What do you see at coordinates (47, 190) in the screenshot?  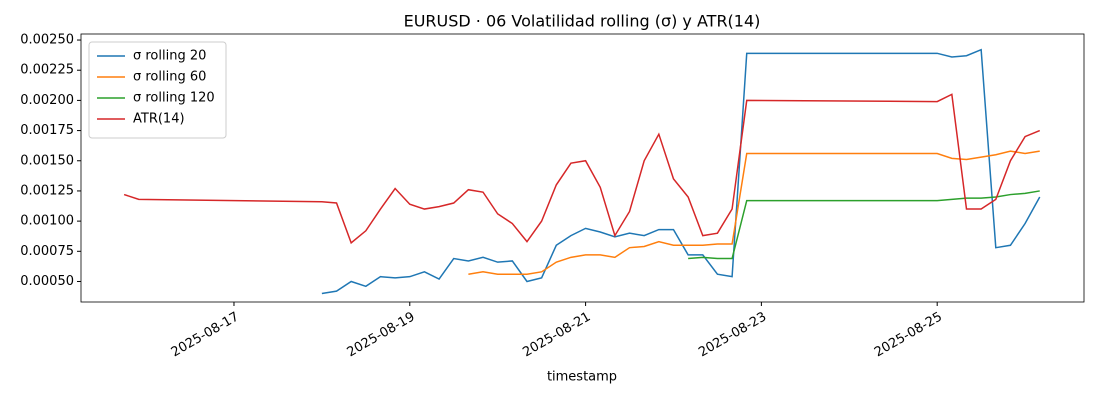 I see `y-tick-label: 0.00125` at bounding box center [47, 190].